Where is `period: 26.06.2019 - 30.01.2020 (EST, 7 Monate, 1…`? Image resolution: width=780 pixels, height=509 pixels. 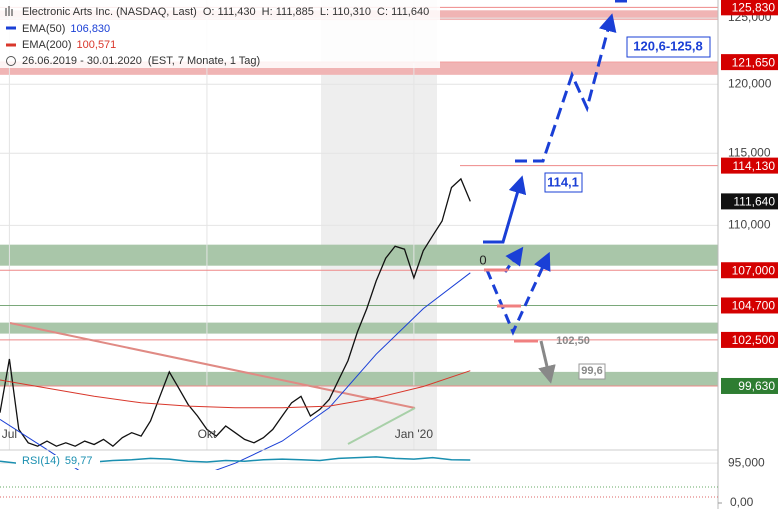 period: 26.06.2019 - 30.01.2020 (EST, 7 Monate, 1… is located at coordinates (141, 61).